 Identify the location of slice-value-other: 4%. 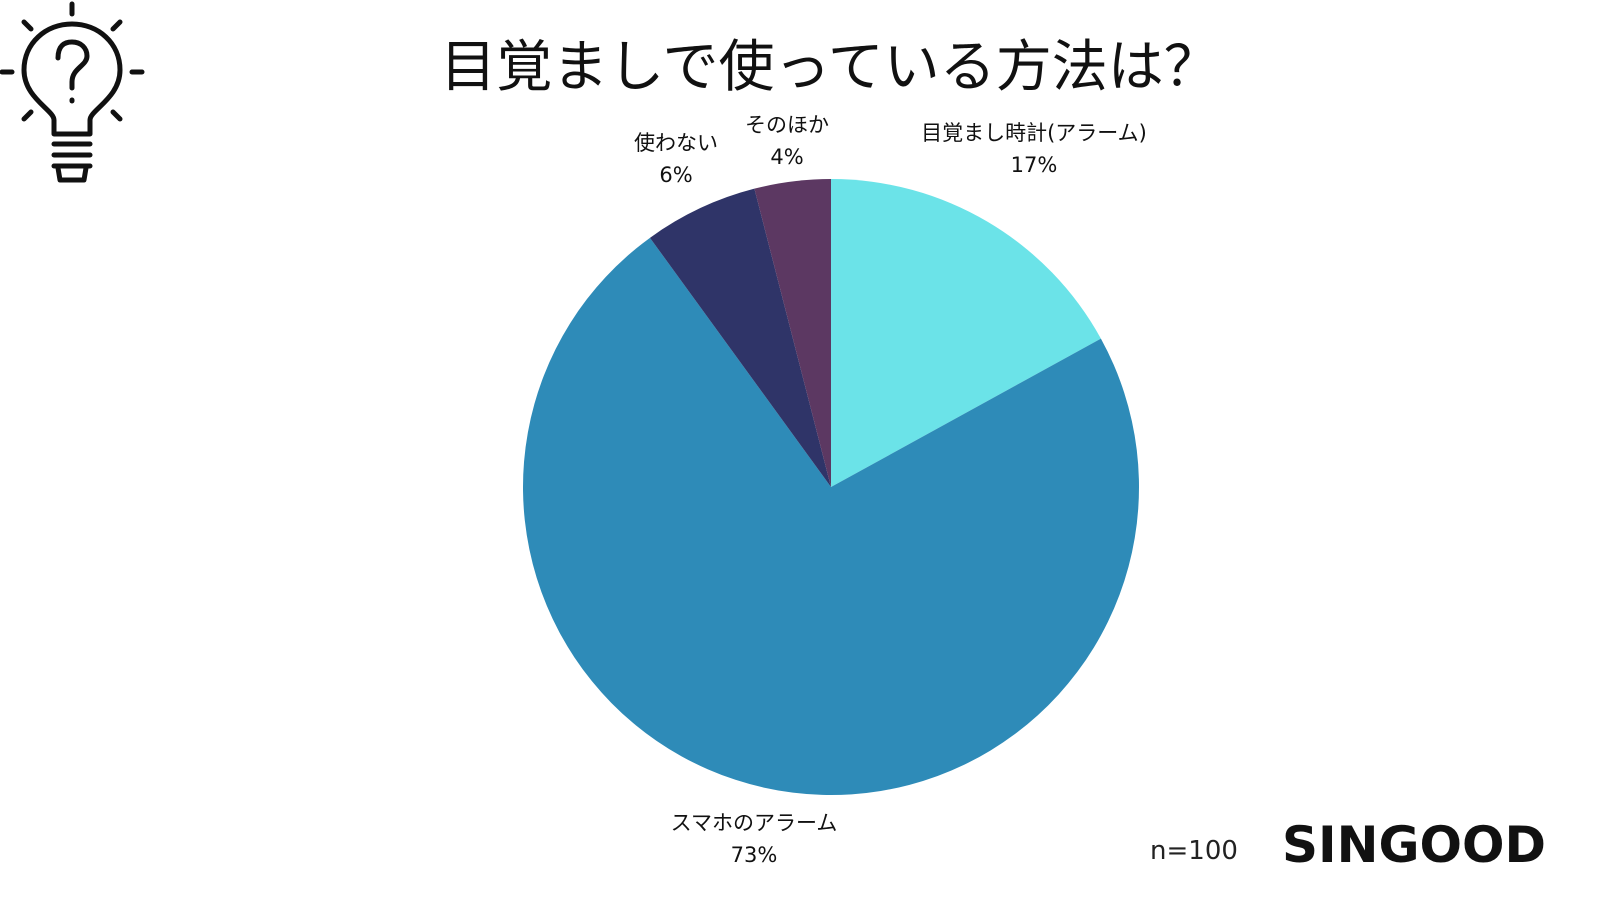
(786, 157).